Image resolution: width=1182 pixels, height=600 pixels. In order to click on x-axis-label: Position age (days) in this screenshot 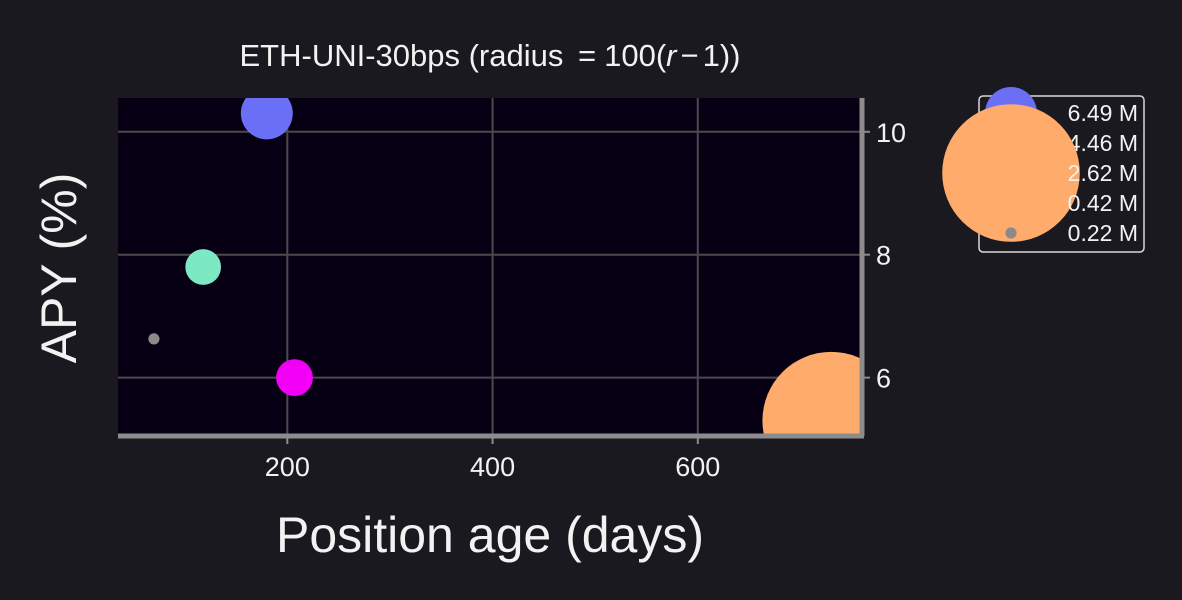, I will do `click(490, 535)`.